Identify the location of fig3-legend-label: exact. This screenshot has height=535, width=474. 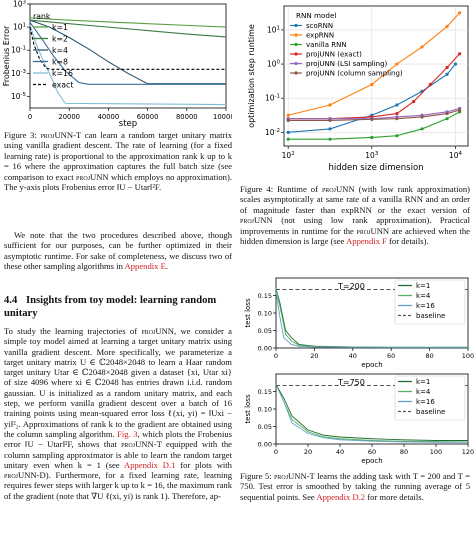
(62, 85).